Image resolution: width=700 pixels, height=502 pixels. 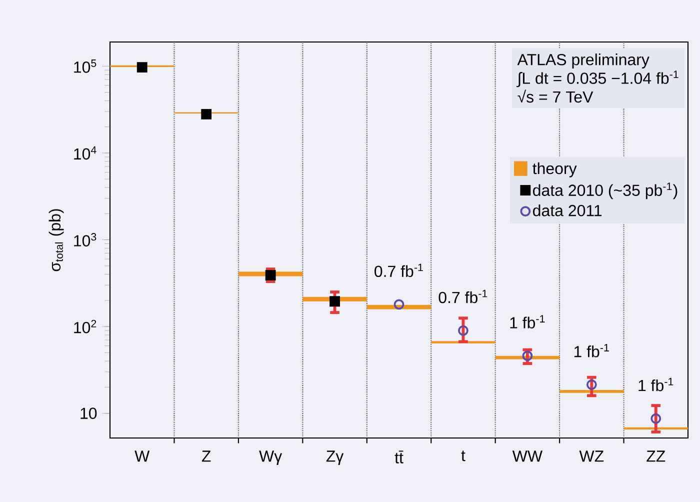 I want to click on y-tick-label: 10, so click(x=88, y=413).